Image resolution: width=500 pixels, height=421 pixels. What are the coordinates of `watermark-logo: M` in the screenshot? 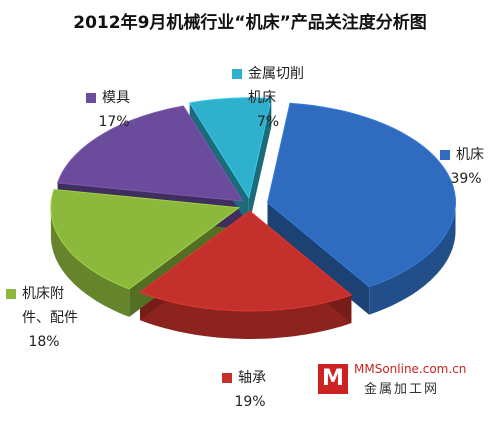 It's located at (333, 379).